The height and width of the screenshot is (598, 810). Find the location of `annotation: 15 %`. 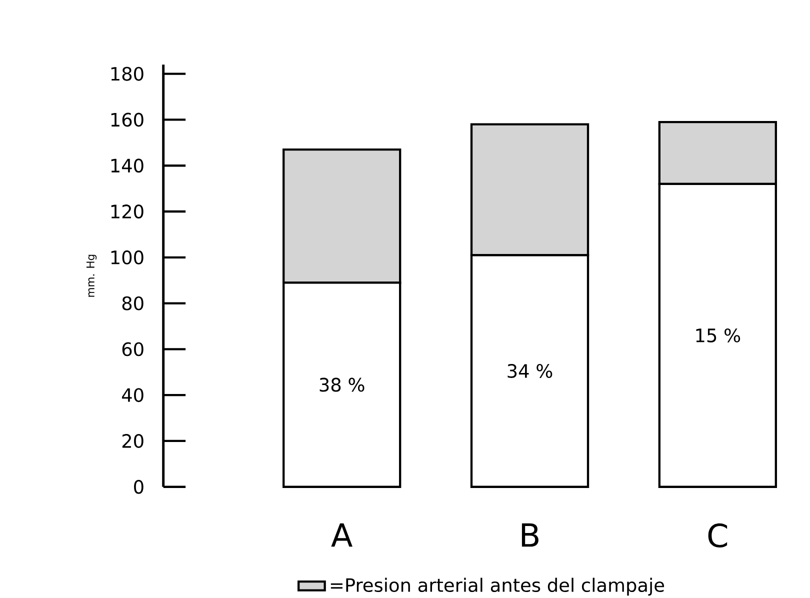

annotation: 15 % is located at coordinates (718, 335).